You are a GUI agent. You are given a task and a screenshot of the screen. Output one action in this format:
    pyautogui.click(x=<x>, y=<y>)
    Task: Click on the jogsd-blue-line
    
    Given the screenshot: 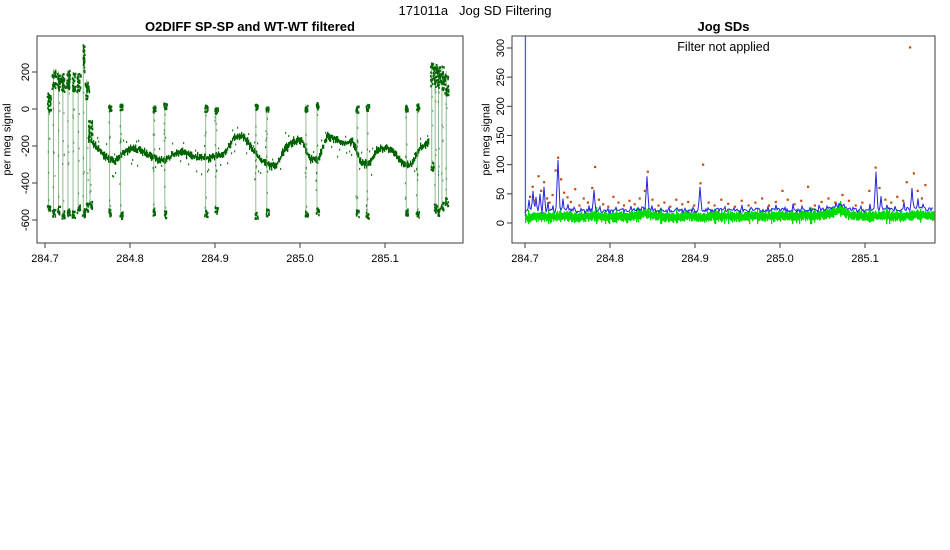 What is the action you would take?
    pyautogui.click(x=728, y=187)
    